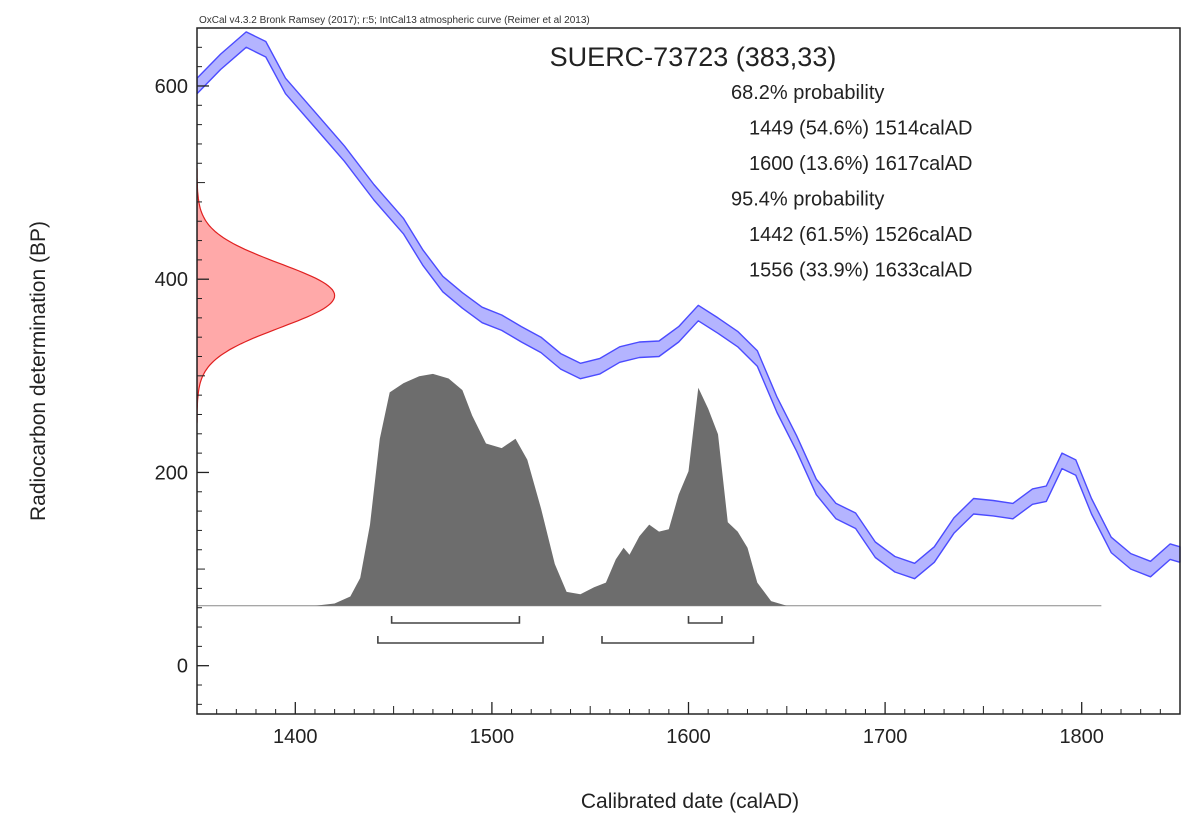 Image resolution: width=1181 pixels, height=816 pixels. Describe the element at coordinates (688, 737) in the screenshot. I see `x-tick-label: 1600` at that location.